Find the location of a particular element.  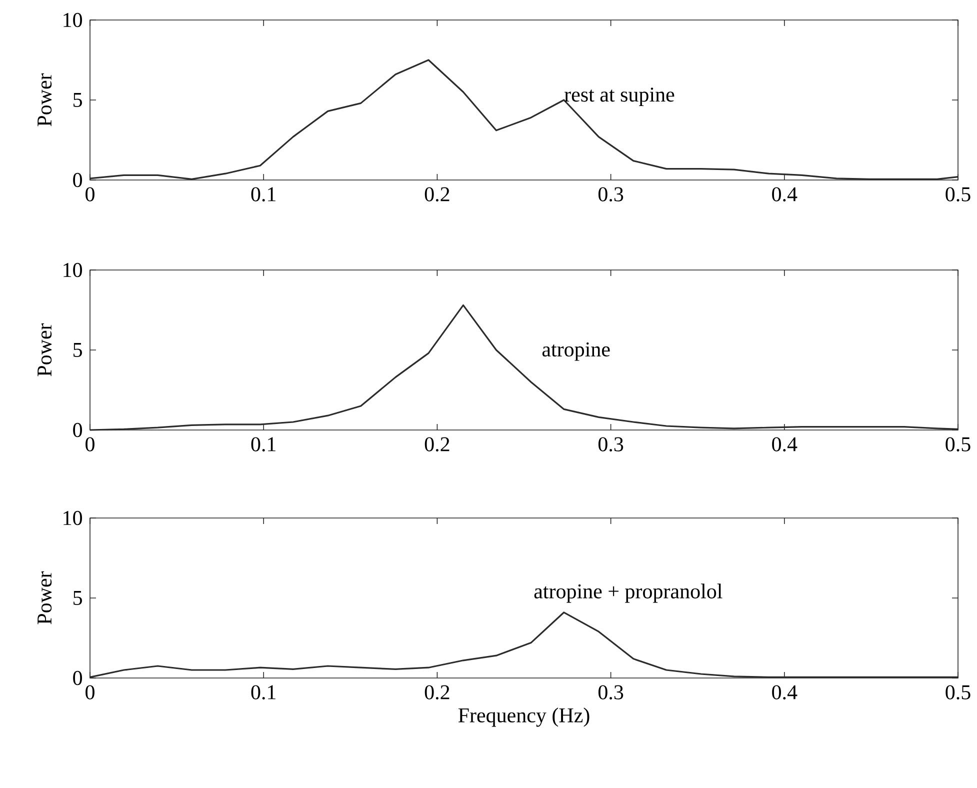

annotation: atropine + propranolol is located at coordinates (628, 593).